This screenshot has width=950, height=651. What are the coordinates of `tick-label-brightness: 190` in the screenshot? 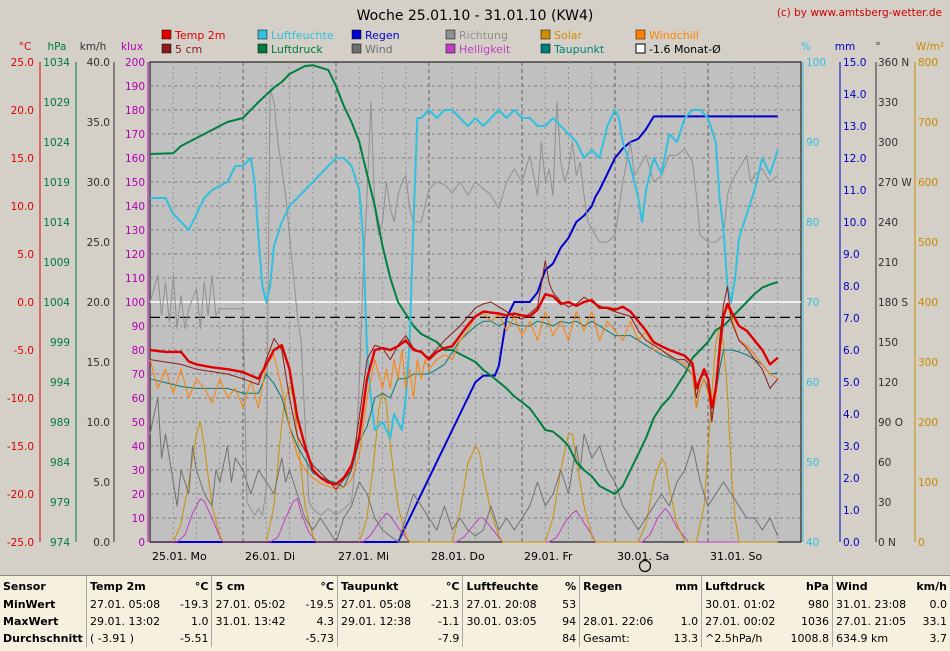 It's located at (135, 87).